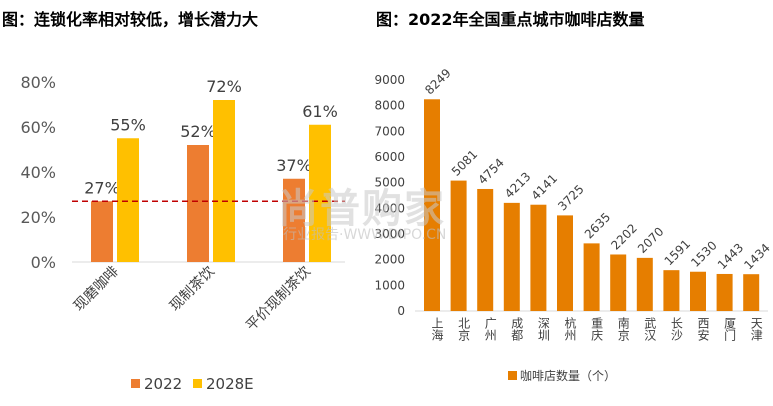  What do you see at coordinates (278, 299) in the screenshot?
I see `left-category-label: 平价现制茶饮` at bounding box center [278, 299].